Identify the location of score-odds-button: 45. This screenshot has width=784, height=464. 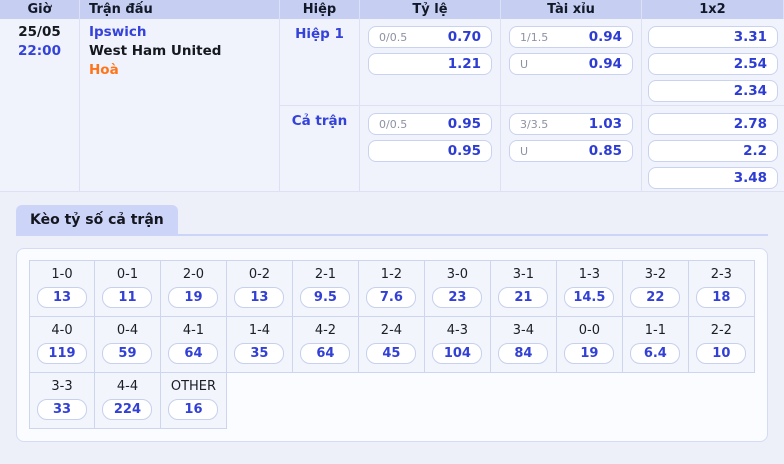
(391, 353).